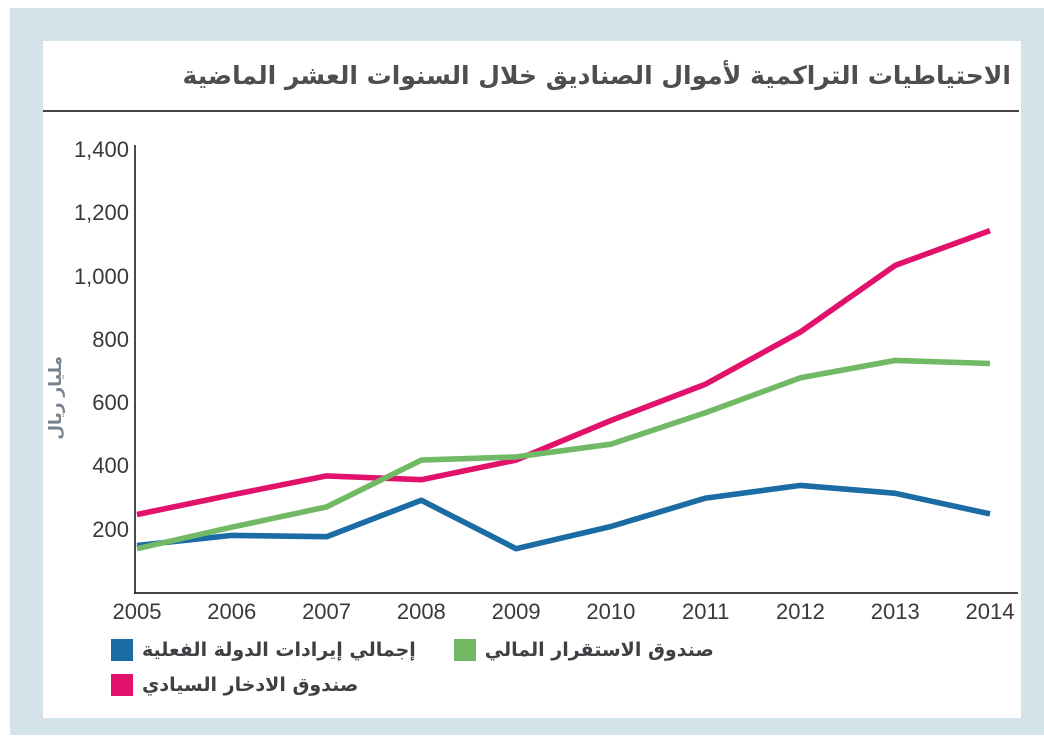 Image resolution: width=1044 pixels, height=751 pixels. I want to click on x-tick-label: 2013, so click(895, 611).